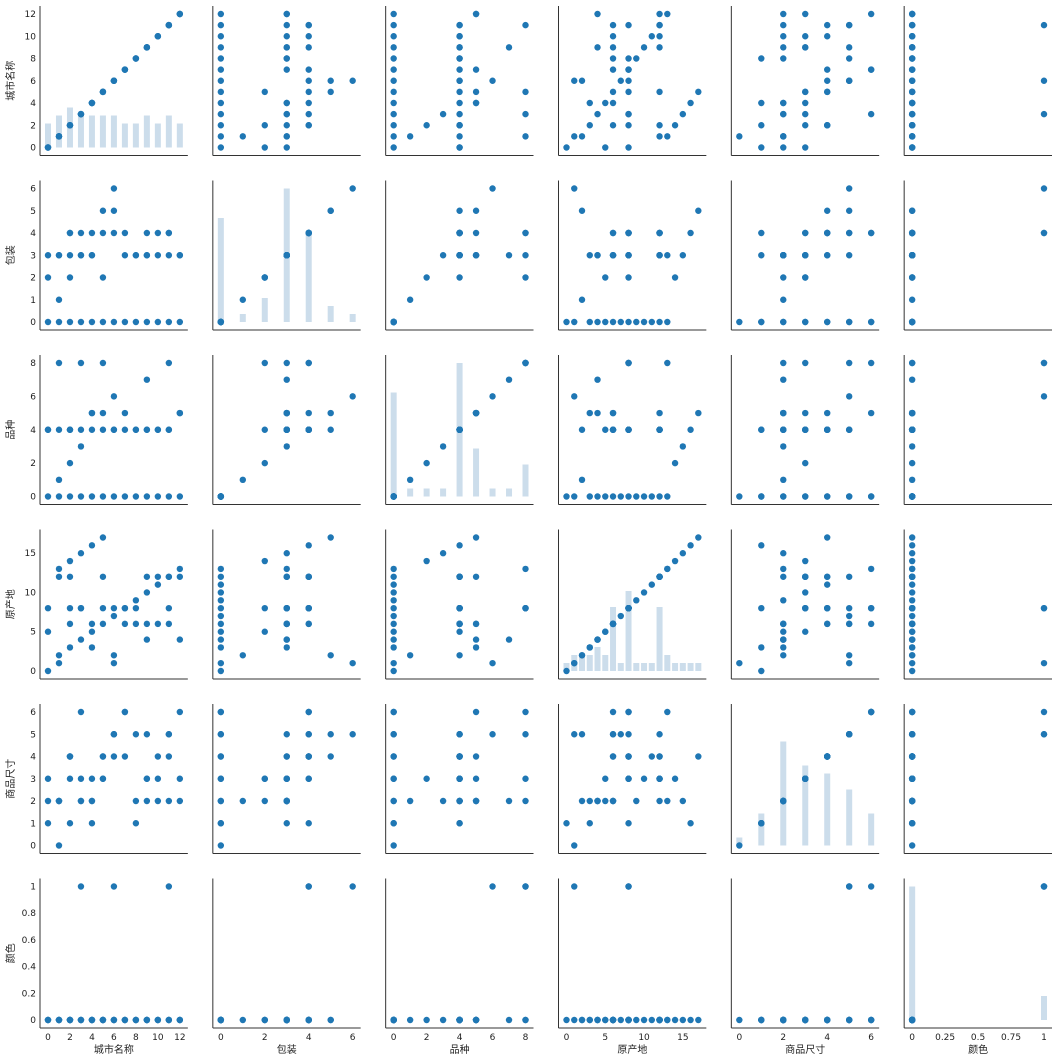 The image size is (1058, 1059). I want to click on xlabel: 品种, so click(460, 1049).